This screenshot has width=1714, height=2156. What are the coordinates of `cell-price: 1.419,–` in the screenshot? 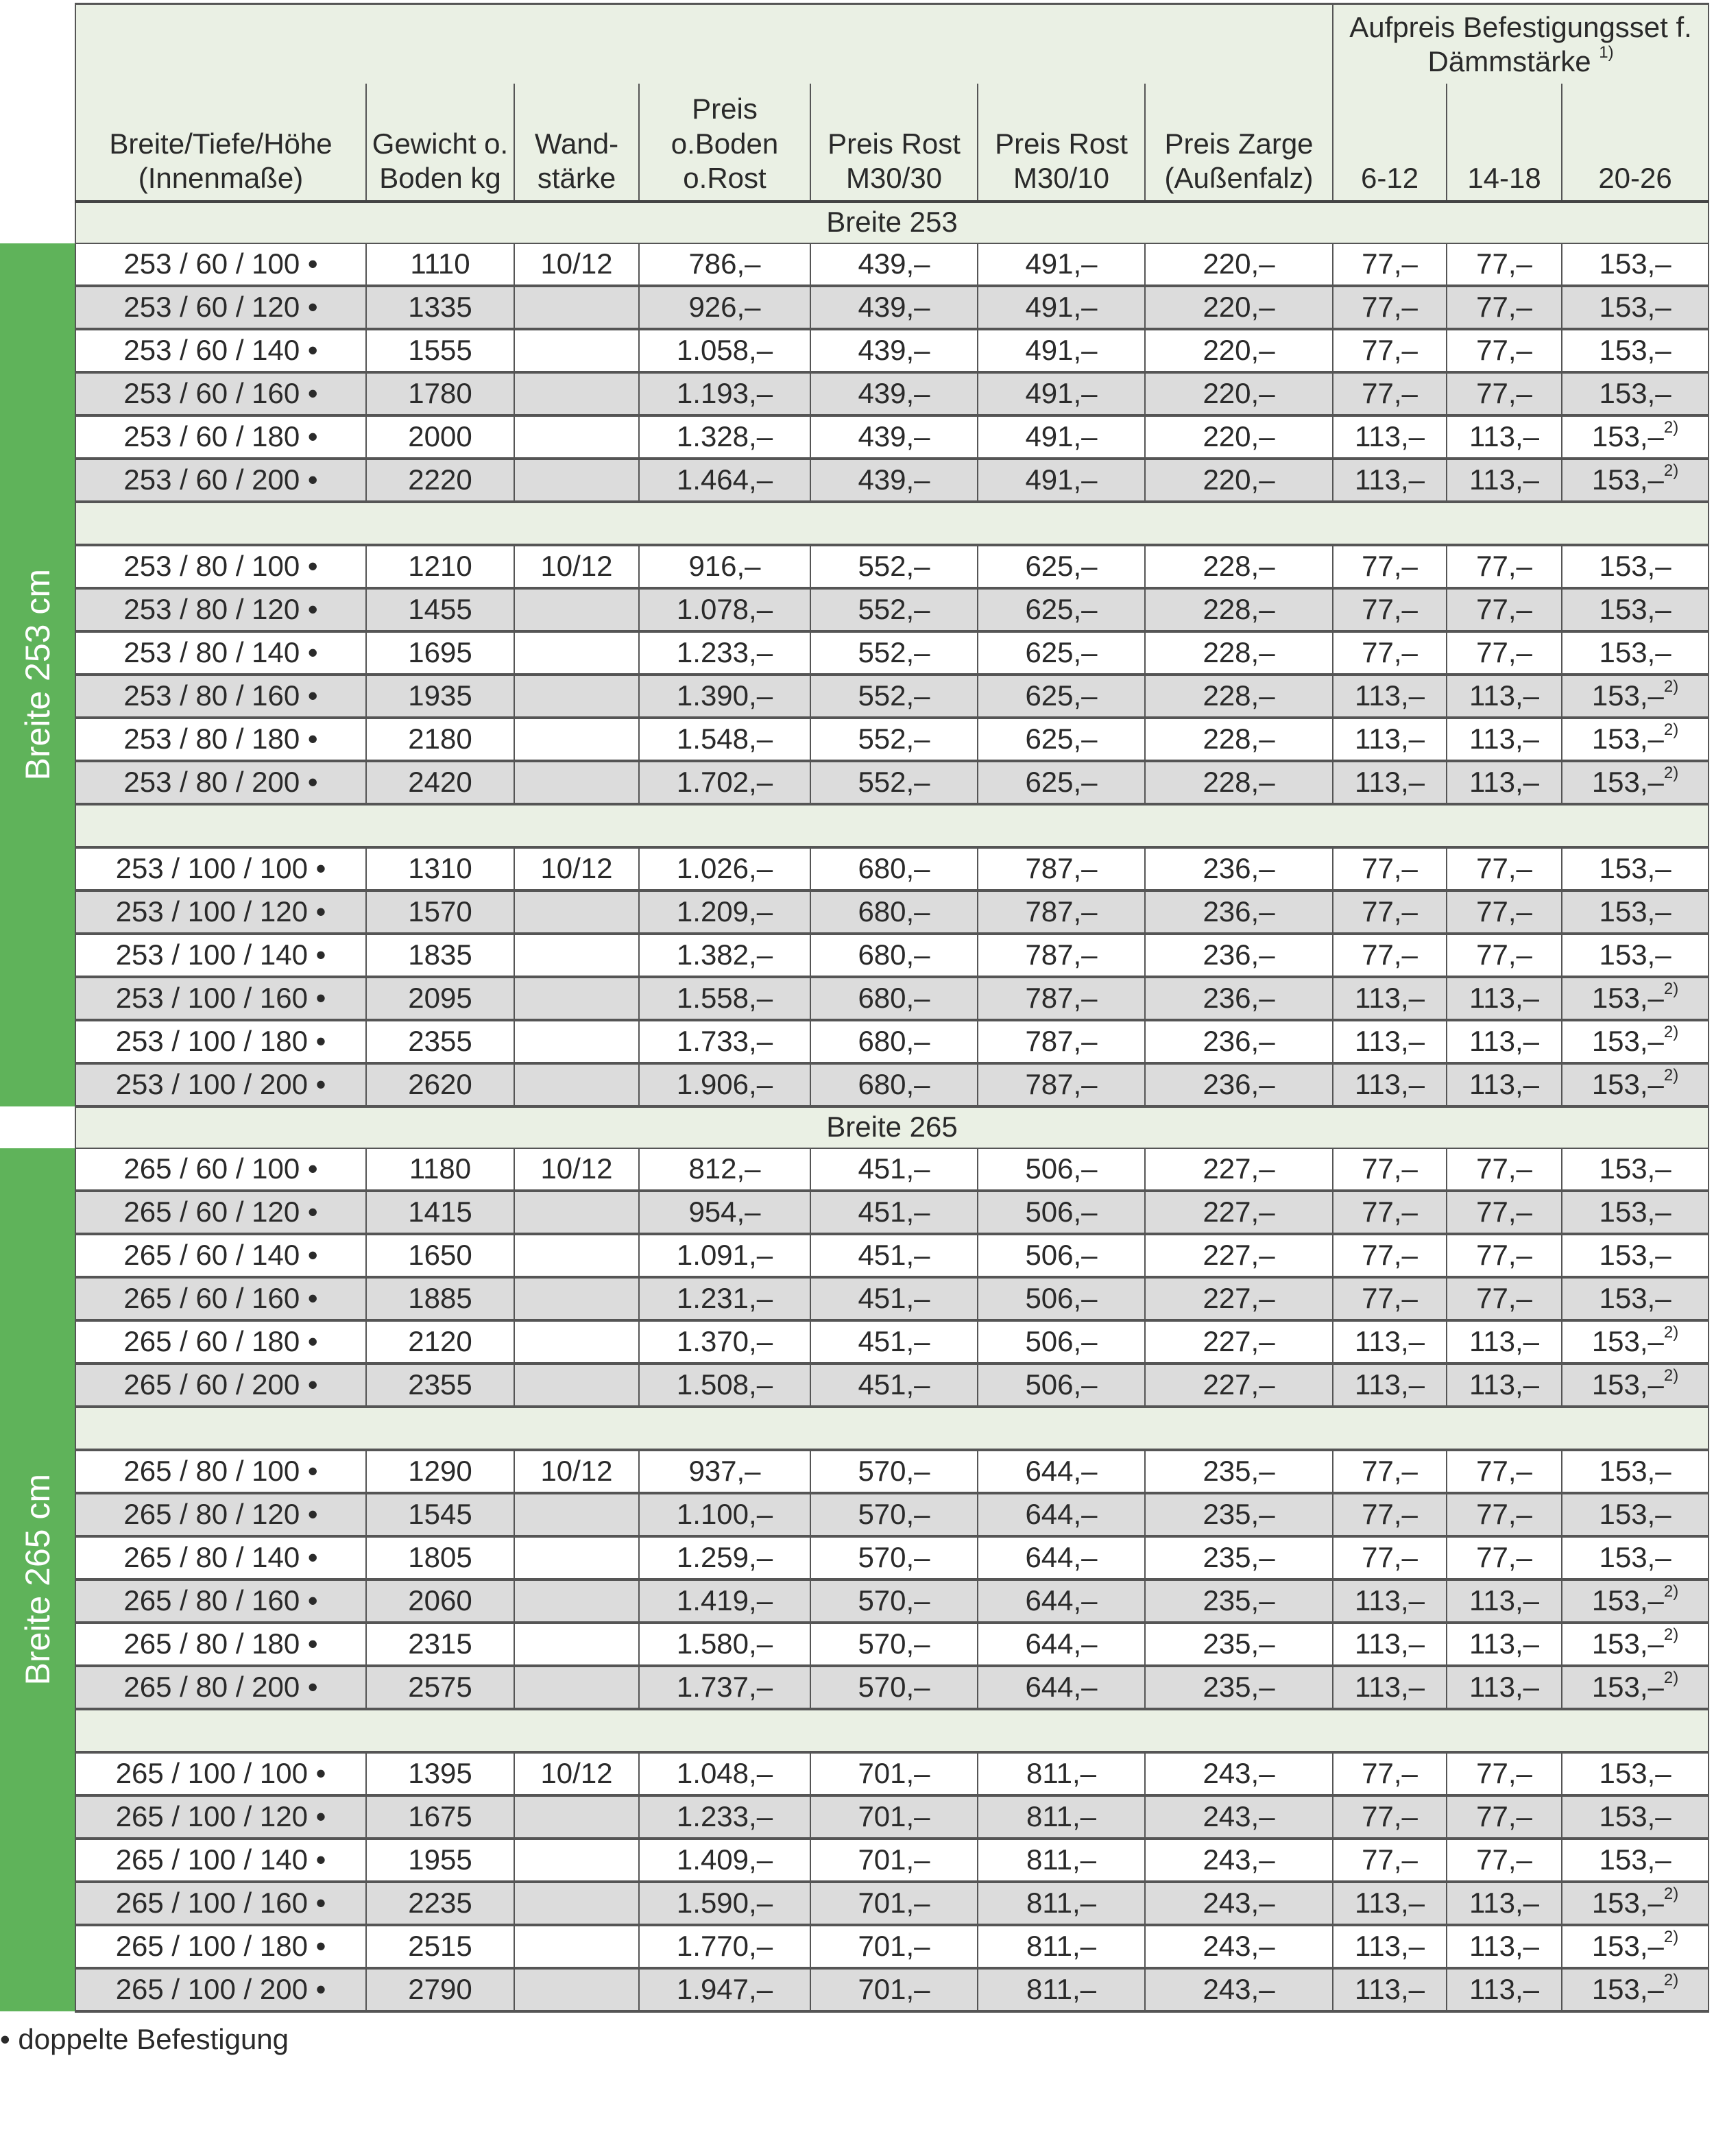 It's located at (724, 1601).